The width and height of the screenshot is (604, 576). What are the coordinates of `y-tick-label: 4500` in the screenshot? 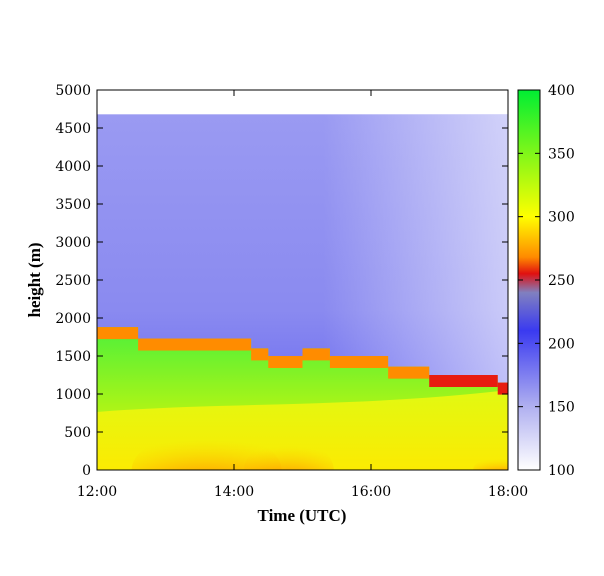 It's located at (73, 129).